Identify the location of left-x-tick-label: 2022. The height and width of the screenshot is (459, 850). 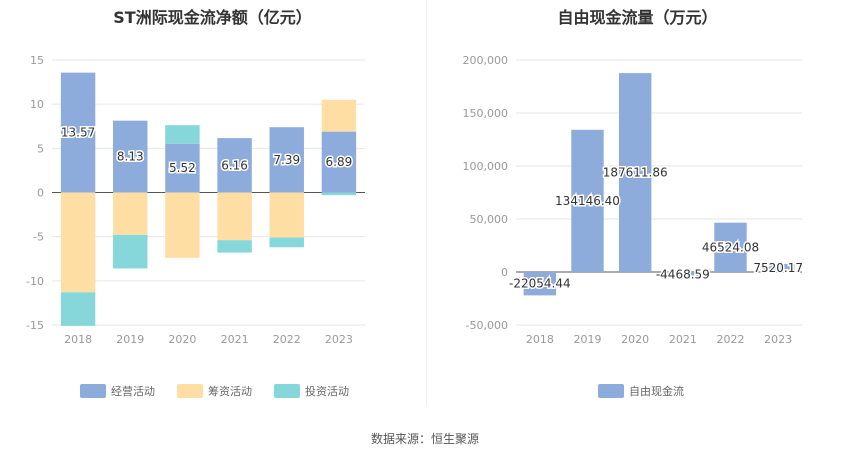
(287, 339).